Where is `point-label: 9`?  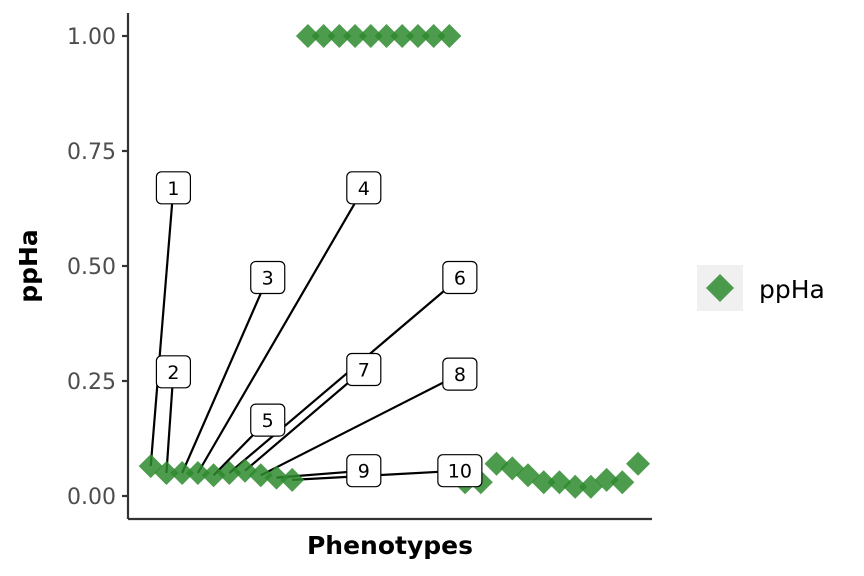
point-label: 9 is located at coordinates (364, 471).